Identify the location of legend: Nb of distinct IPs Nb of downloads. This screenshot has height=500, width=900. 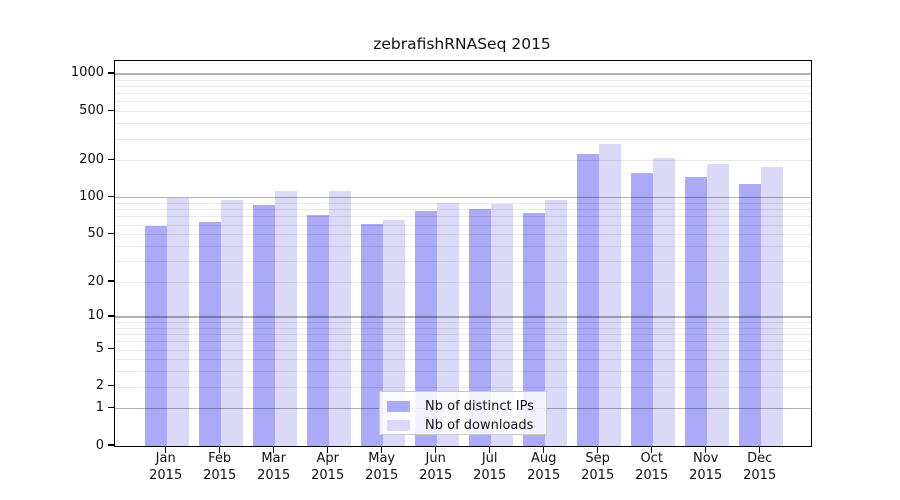
(463, 413).